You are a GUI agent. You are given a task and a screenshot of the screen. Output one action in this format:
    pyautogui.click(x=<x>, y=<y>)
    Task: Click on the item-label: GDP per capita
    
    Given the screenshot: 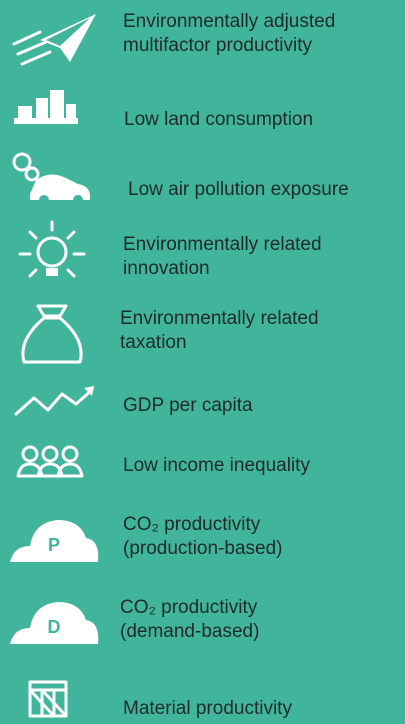 What is the action you would take?
    pyautogui.click(x=188, y=405)
    